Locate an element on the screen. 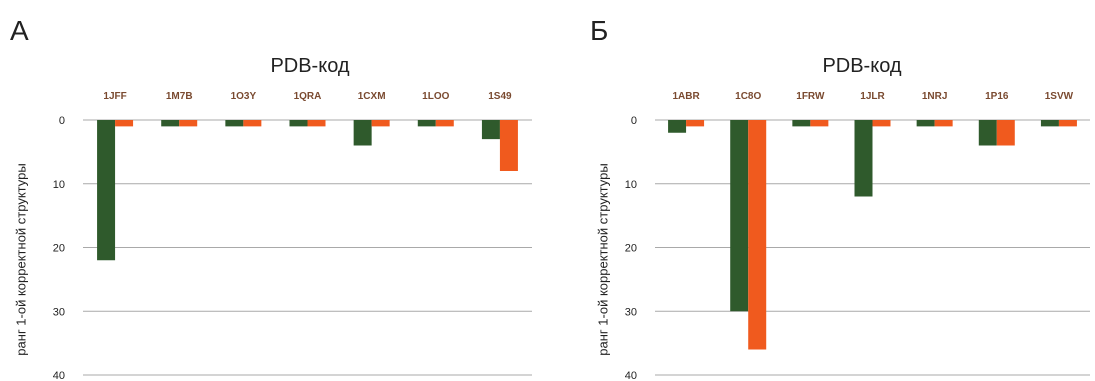 Image resolution: width=1095 pixels, height=381 pixels. category-label: 1O3Y is located at coordinates (244, 96).